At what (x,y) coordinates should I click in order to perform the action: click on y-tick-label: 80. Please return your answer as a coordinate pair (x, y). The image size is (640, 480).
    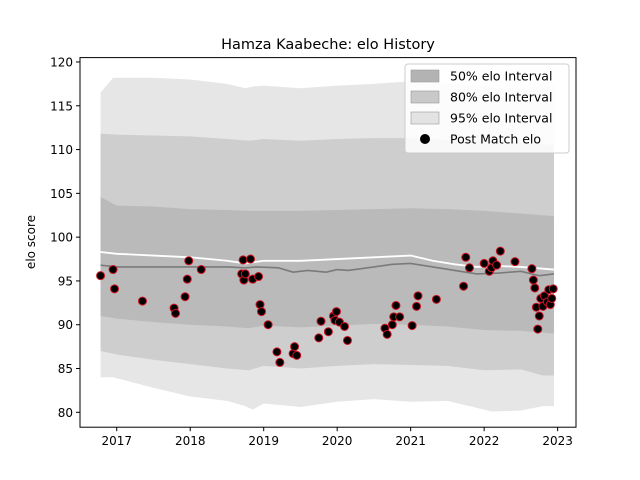
    Looking at the image, I should click on (65, 413).